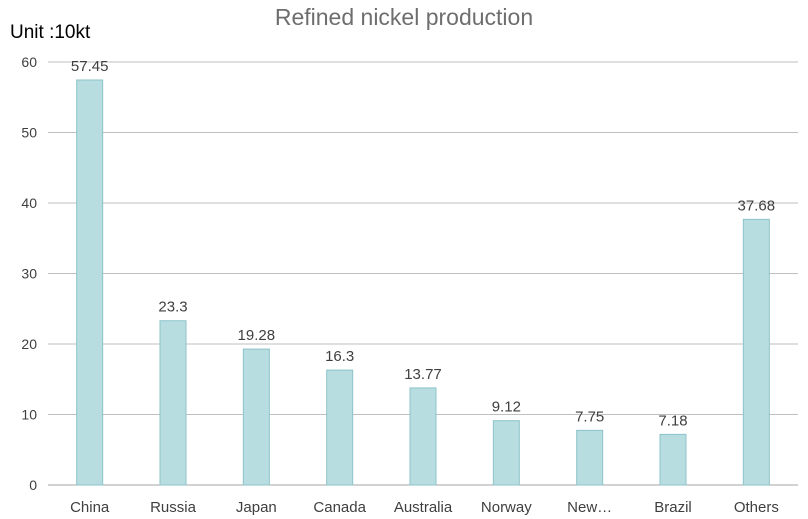 The width and height of the screenshot is (808, 519). What do you see at coordinates (29, 133) in the screenshot?
I see `y-tick-label: 50` at bounding box center [29, 133].